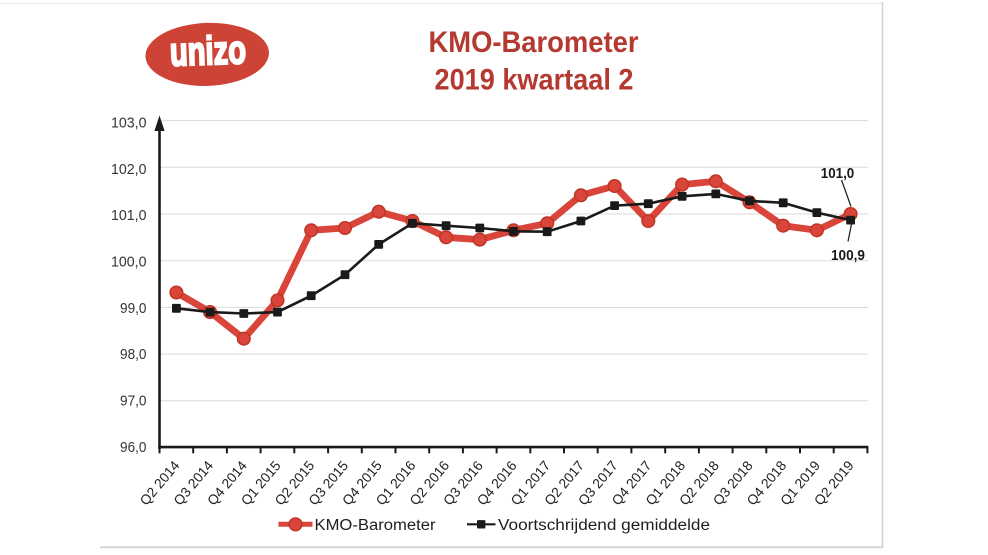 The height and width of the screenshot is (555, 988). What do you see at coordinates (129, 169) in the screenshot?
I see `svg-text: 102,0` at bounding box center [129, 169].